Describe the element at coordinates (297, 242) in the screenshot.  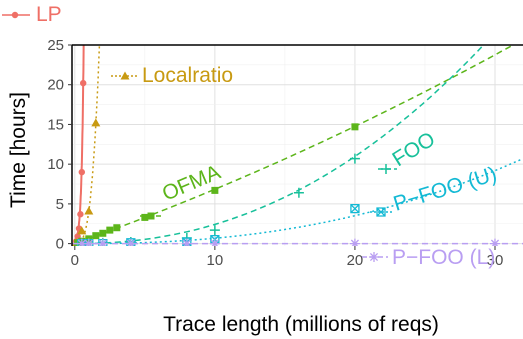
I see `series-p-foo-l-` at that location.